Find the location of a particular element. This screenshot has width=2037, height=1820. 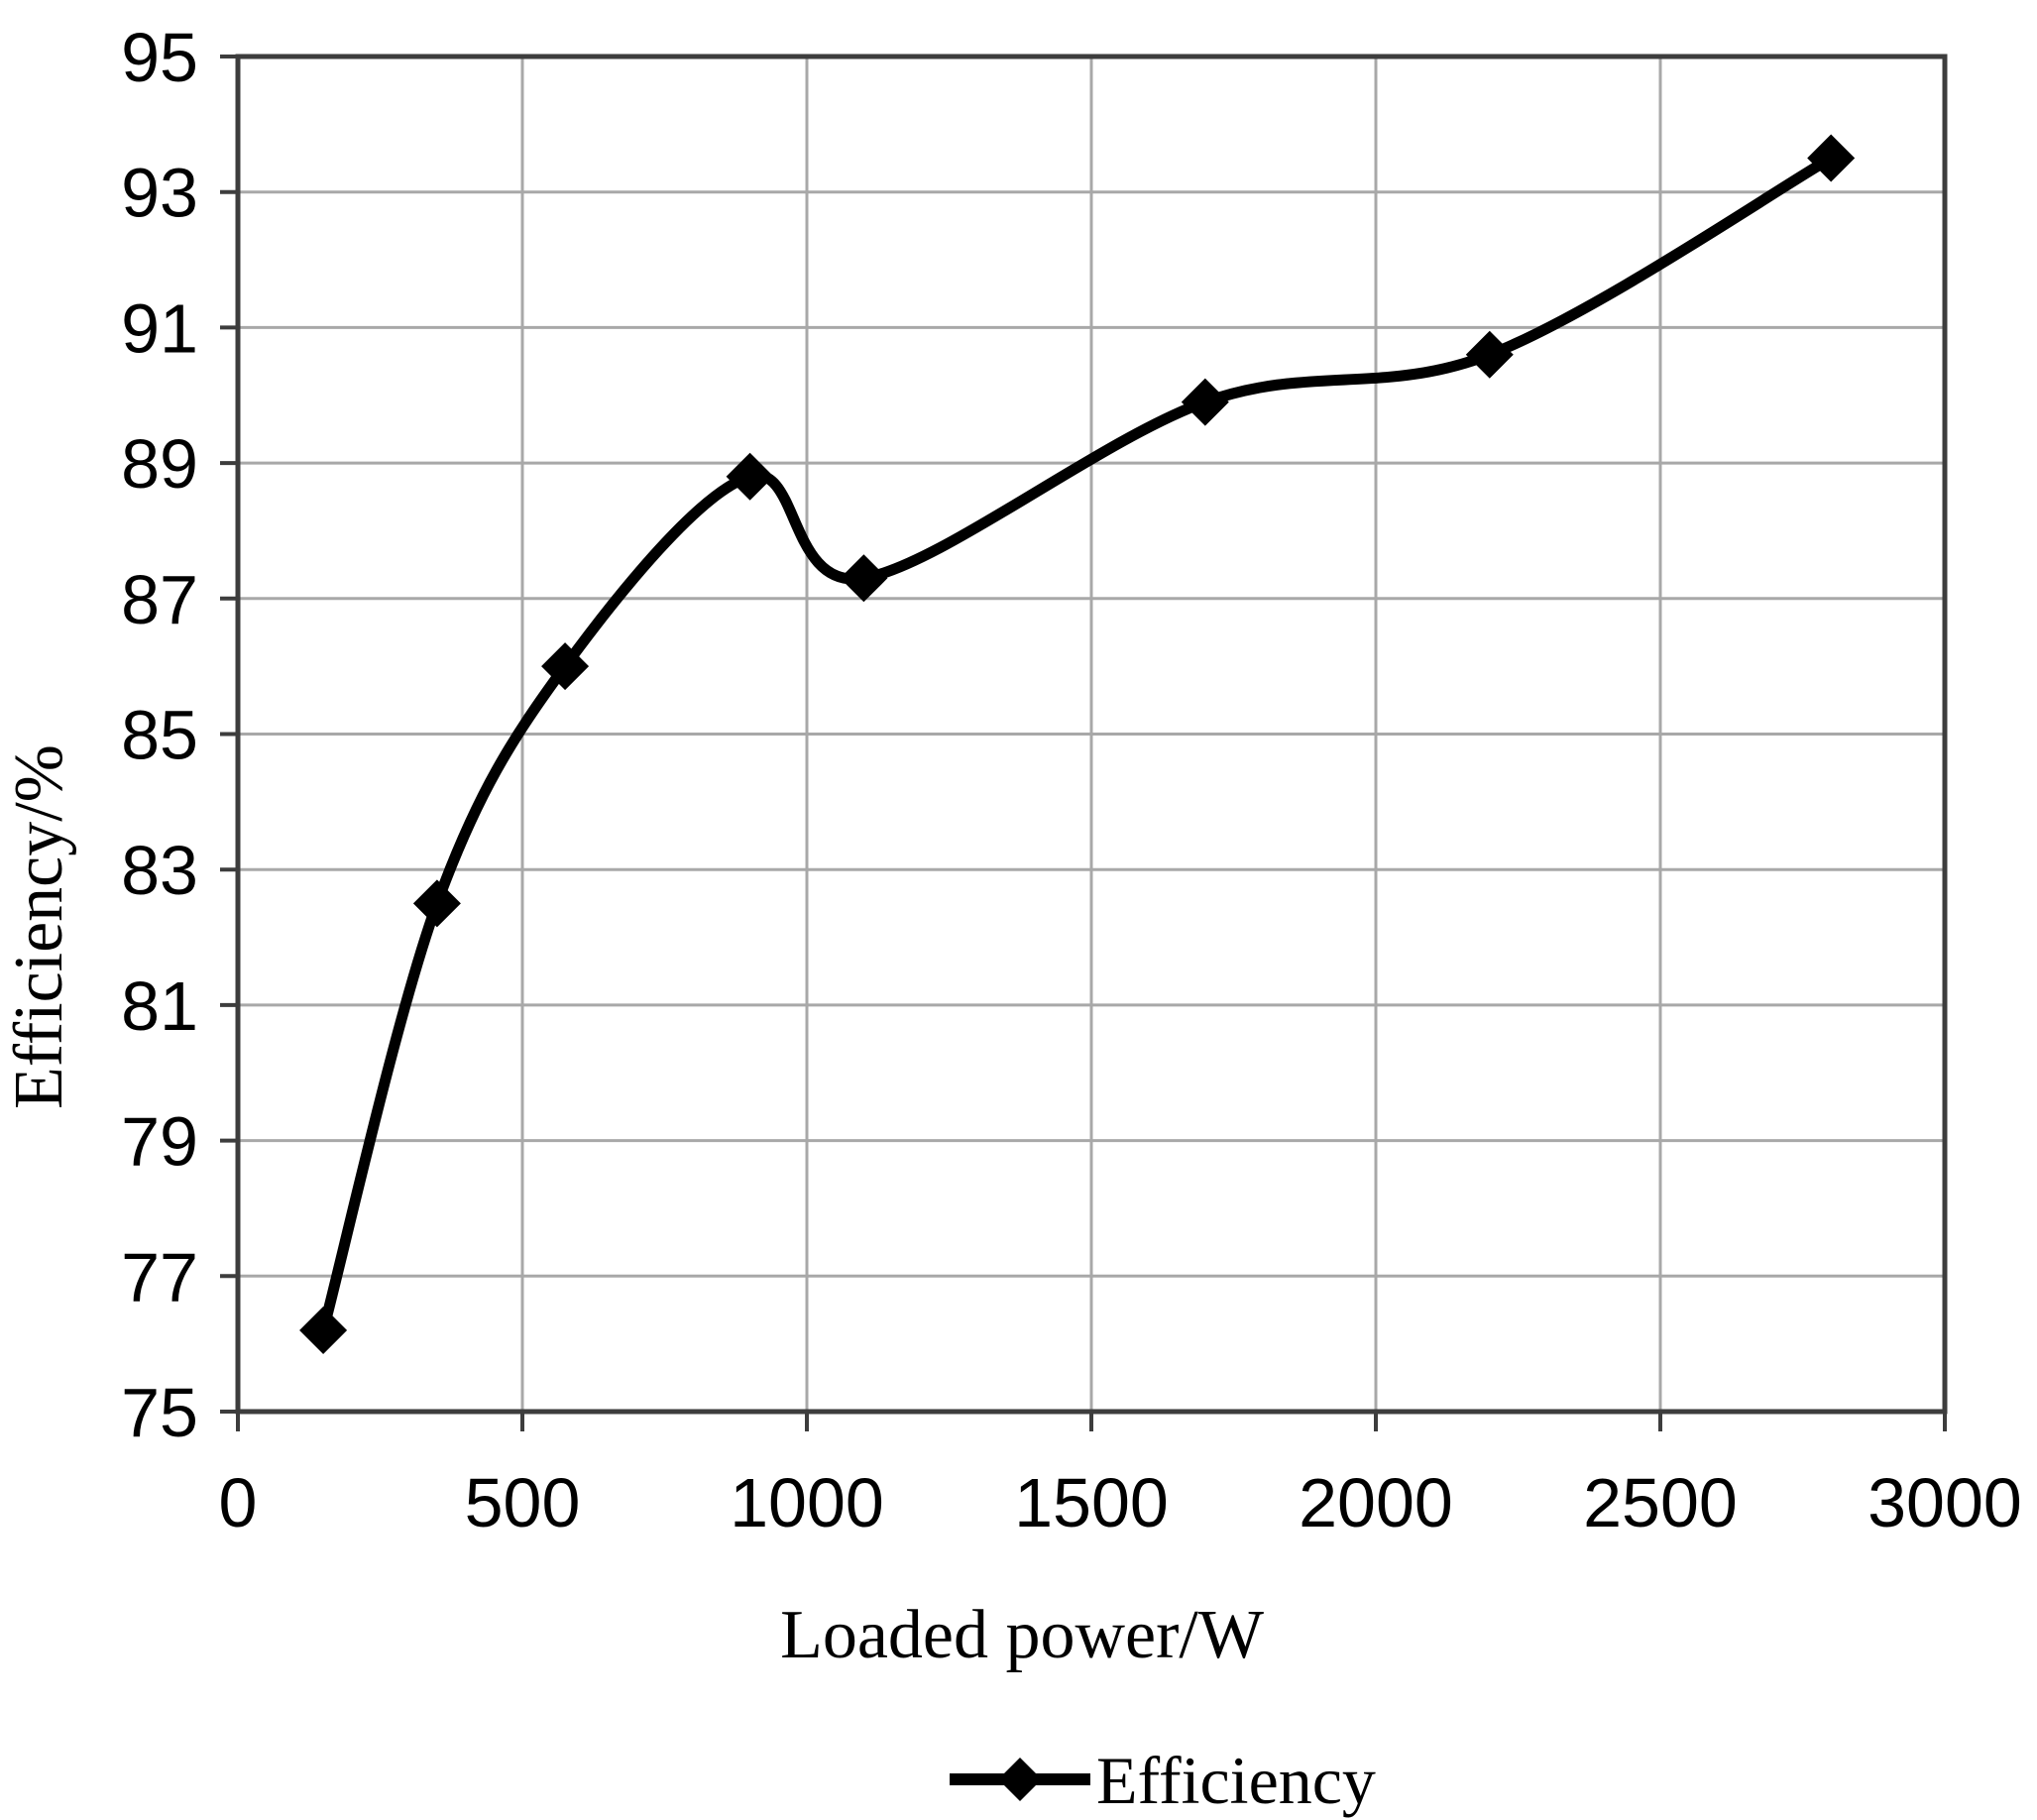

legend-label: Efficiency is located at coordinates (1236, 1780).